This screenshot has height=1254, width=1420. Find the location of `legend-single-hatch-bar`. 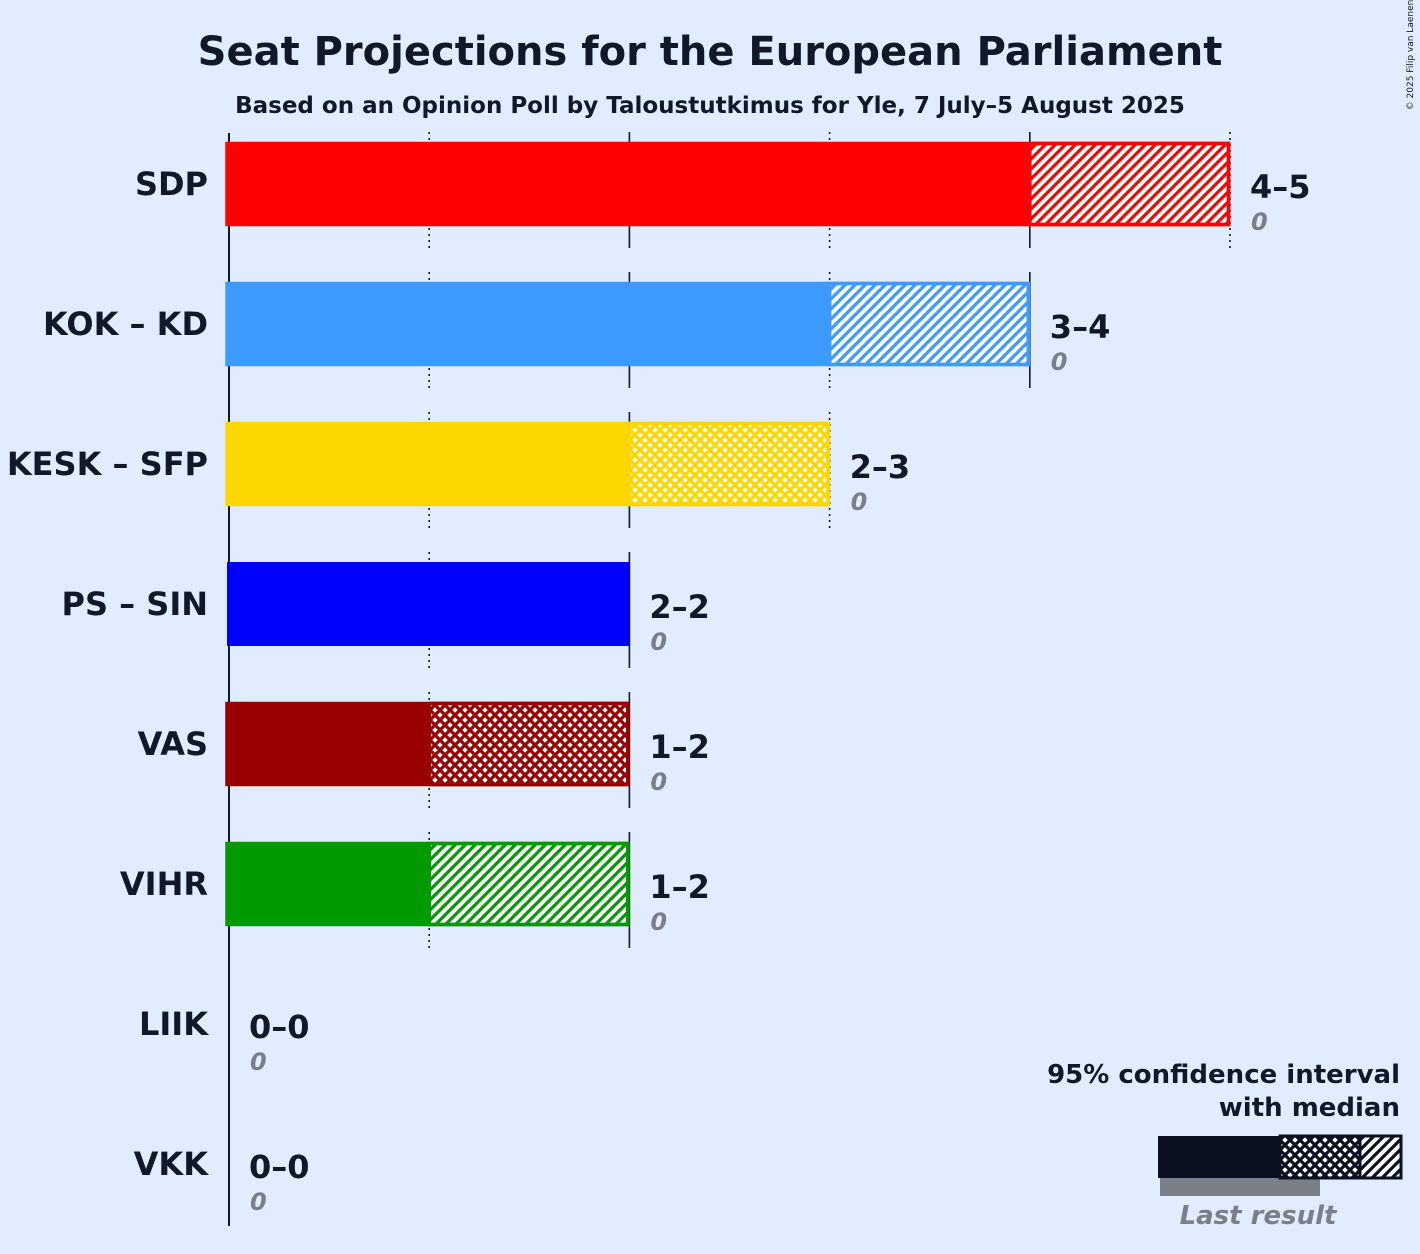

legend-single-hatch-bar is located at coordinates (1380, 1157).